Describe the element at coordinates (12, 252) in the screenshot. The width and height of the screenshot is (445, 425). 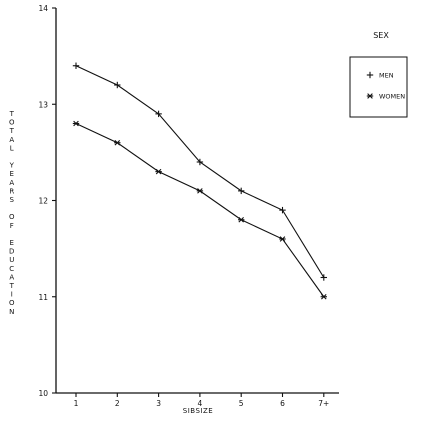
I see `y-axis-title-letter: D` at that location.